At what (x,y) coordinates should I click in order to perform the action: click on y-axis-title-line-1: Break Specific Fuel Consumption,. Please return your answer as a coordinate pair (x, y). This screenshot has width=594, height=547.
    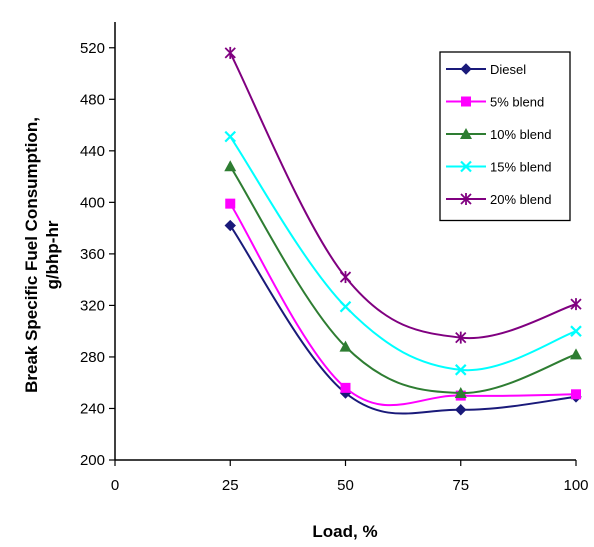
    Looking at the image, I should click on (31, 255).